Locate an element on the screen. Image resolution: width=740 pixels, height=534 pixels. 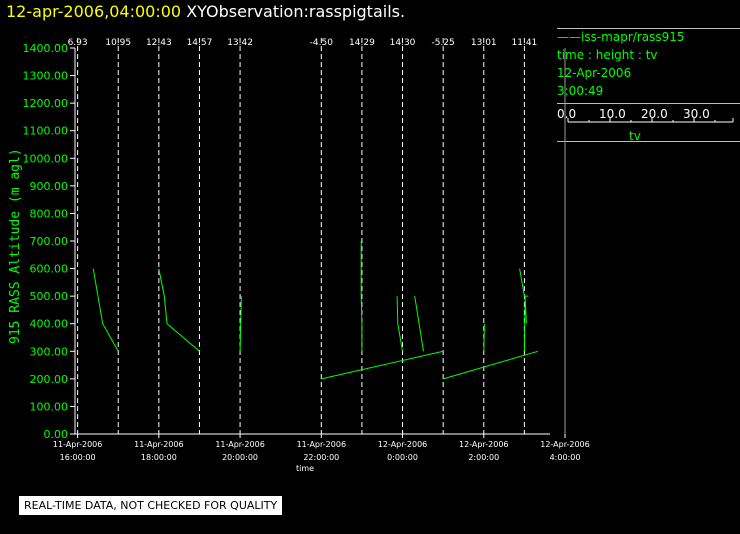
legend-scale-tick: 30.0 is located at coordinates (696, 114).